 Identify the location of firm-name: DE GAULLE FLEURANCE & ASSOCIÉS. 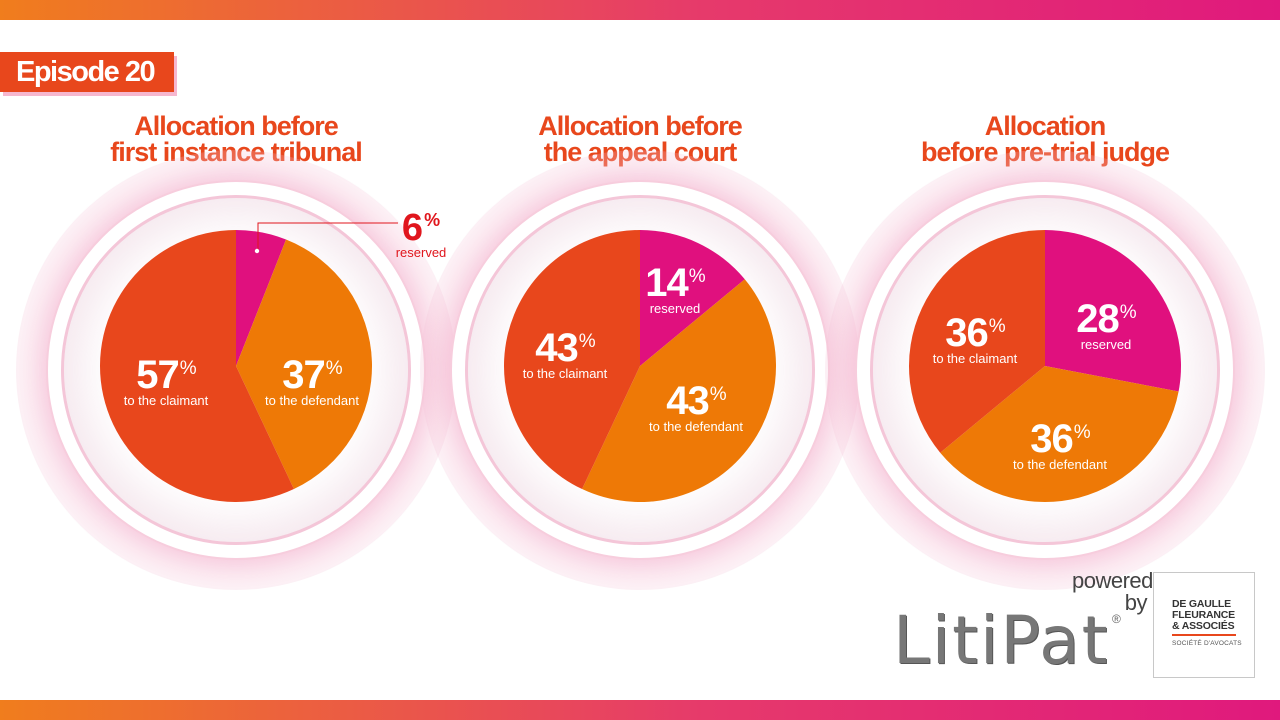
(1203, 615).